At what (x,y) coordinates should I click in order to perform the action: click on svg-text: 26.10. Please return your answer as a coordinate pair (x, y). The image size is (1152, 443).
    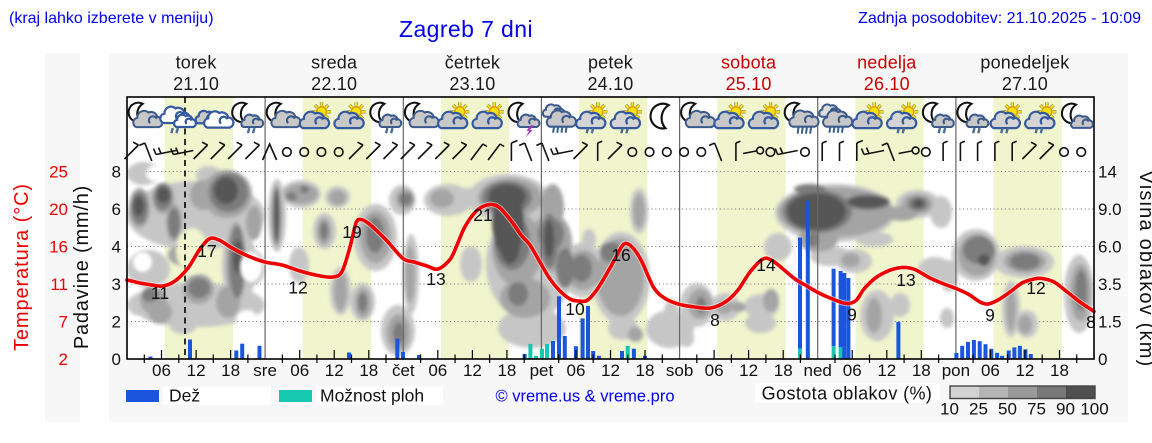
    Looking at the image, I should click on (887, 84).